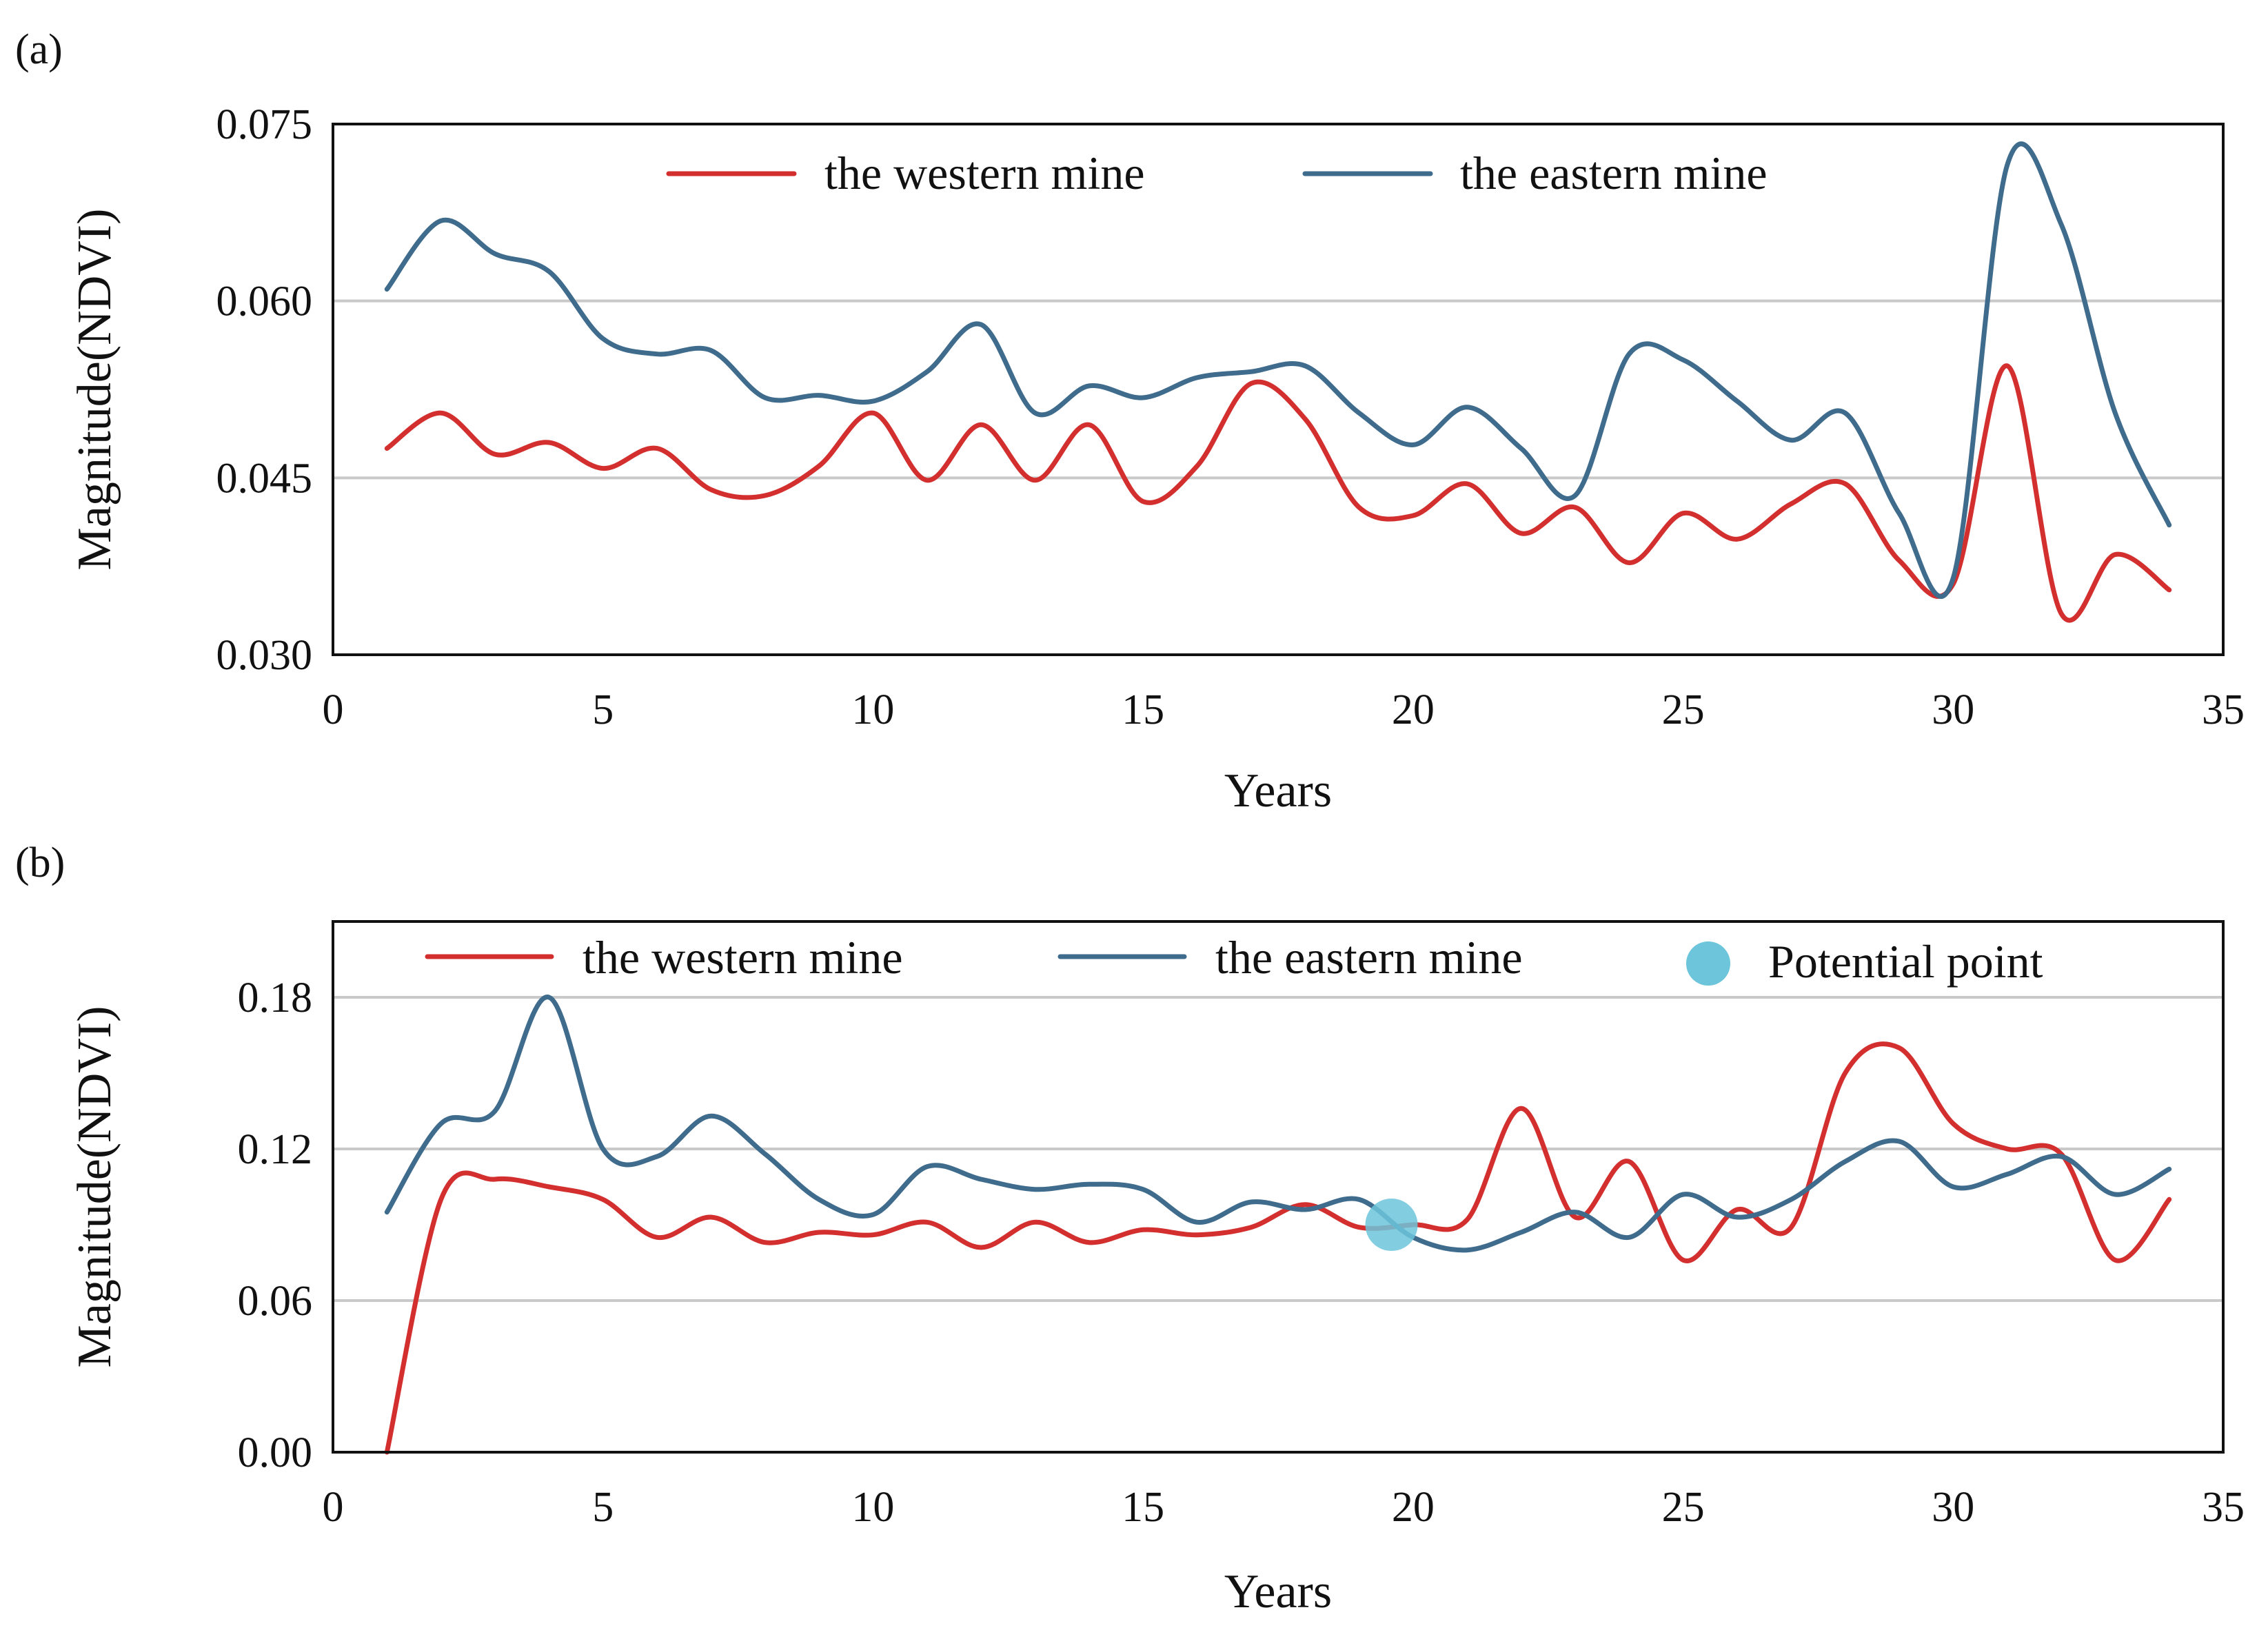  Describe the element at coordinates (275, 1149) in the screenshot. I see `y-tick-label-b-2: 0.12` at that location.